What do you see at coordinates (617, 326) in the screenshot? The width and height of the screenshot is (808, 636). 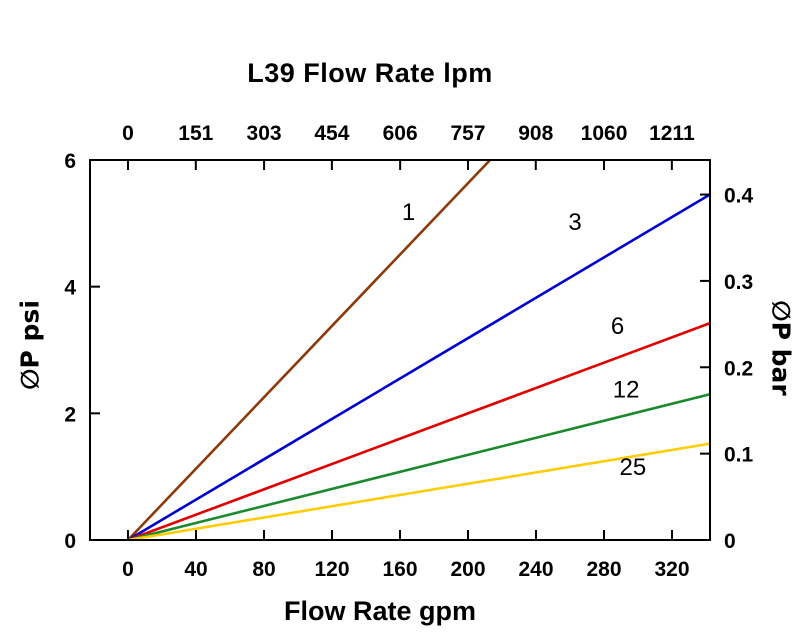 I see `series-label-6: 6` at bounding box center [617, 326].